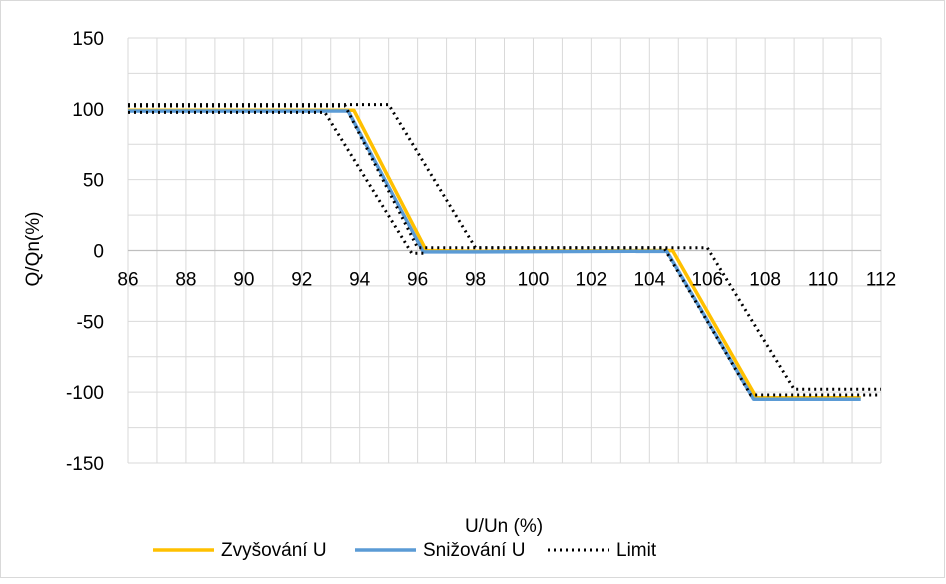  Describe the element at coordinates (417, 280) in the screenshot. I see `x-tick-label: 96` at that location.